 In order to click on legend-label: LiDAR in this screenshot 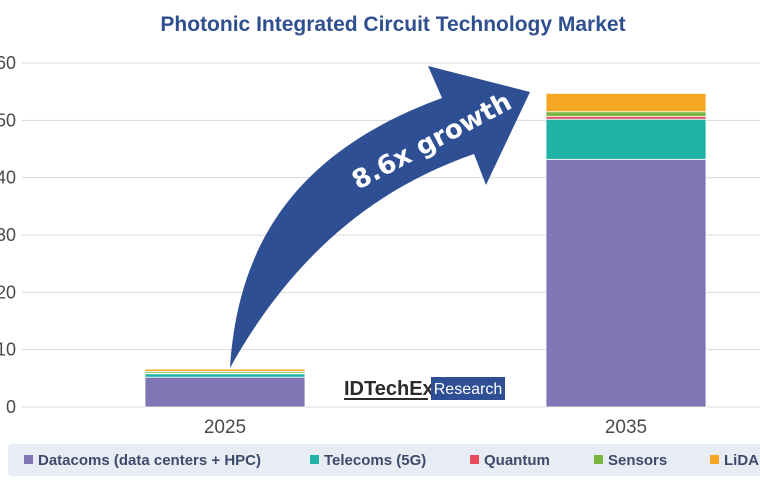, I will do `click(742, 460)`.